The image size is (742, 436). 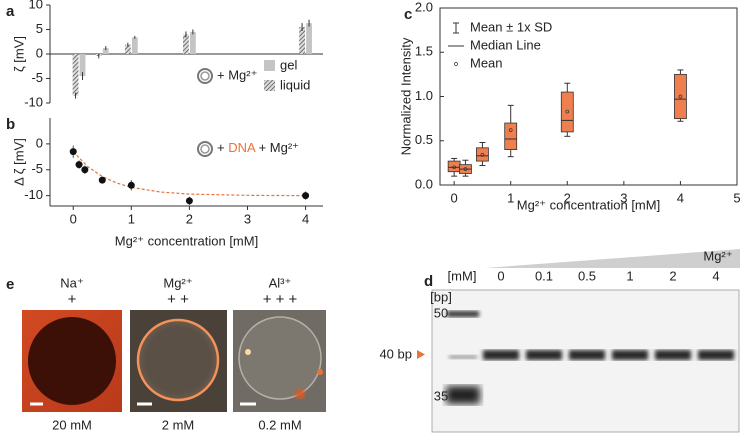 I want to click on ladder-label: 40 bp, so click(x=395, y=353).